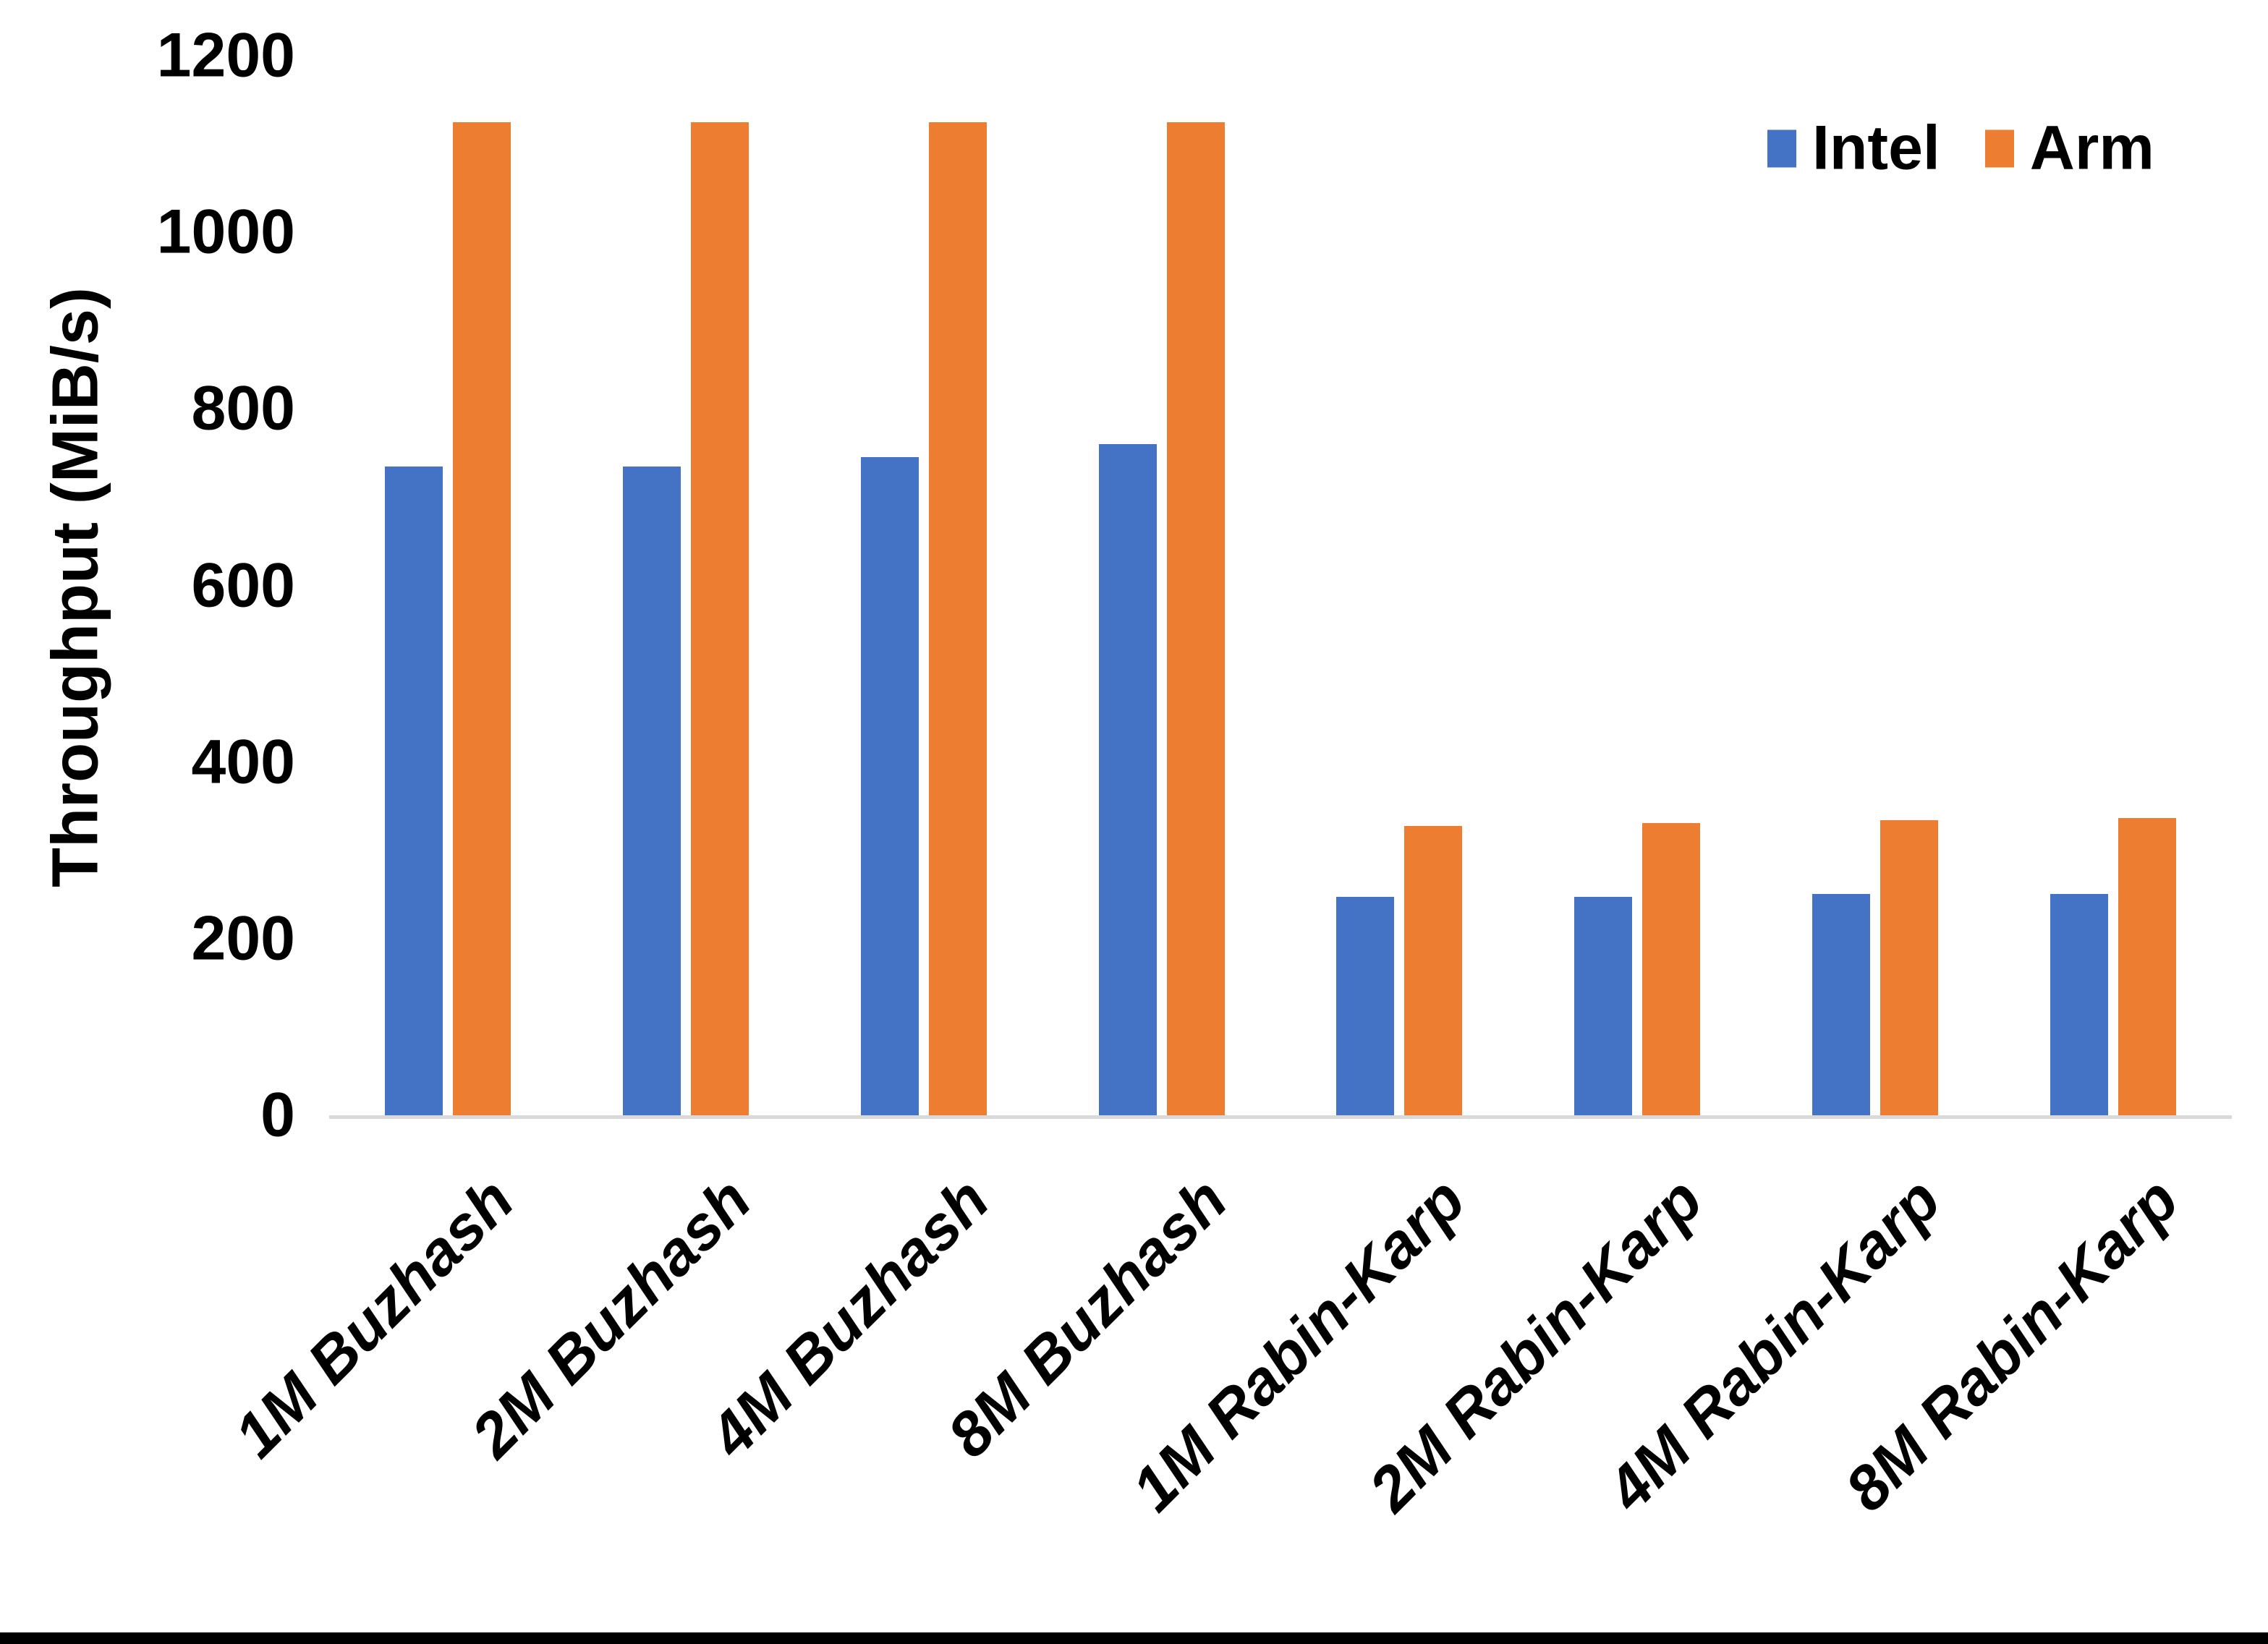  Describe the element at coordinates (1671, 968) in the screenshot. I see `bar-arm-2m-rabin-karp` at that location.